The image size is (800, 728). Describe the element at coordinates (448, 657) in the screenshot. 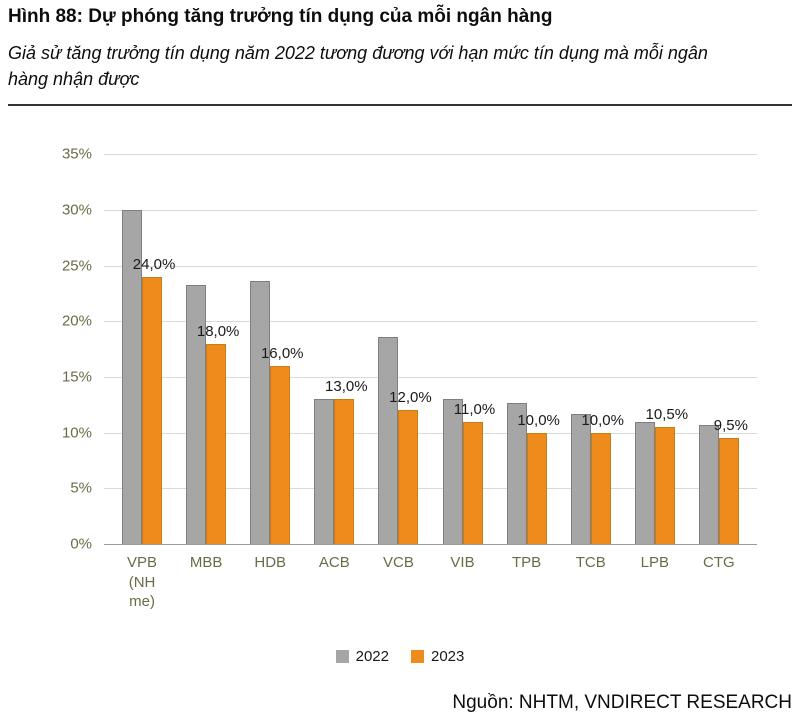

I see `legend-label-2023: 2023` at that location.